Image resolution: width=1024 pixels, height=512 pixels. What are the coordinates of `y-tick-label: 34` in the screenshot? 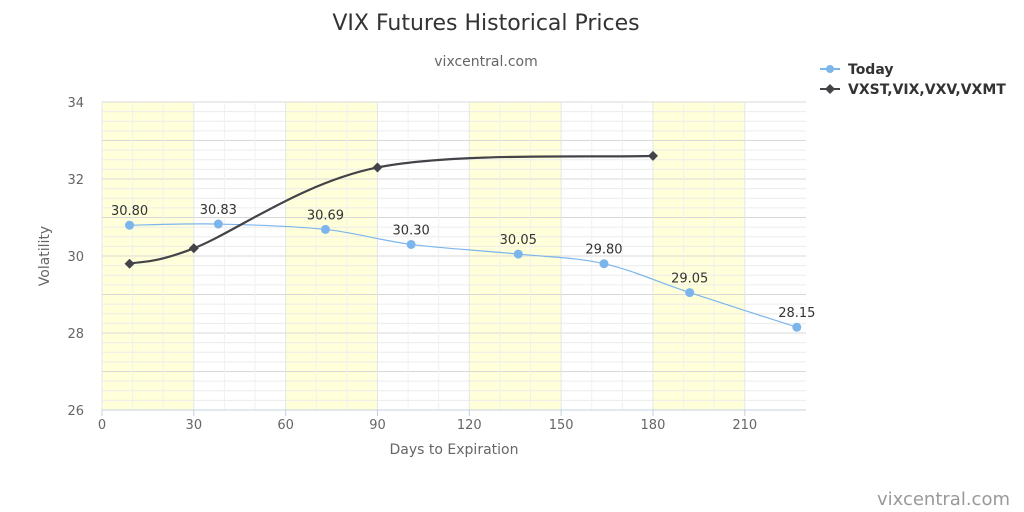 It's located at (75, 103).